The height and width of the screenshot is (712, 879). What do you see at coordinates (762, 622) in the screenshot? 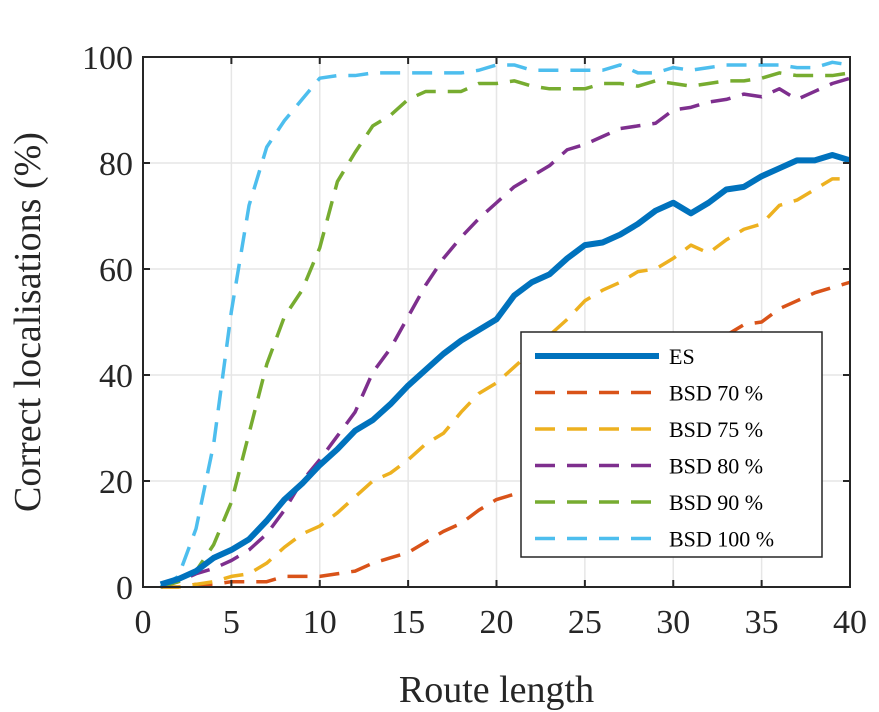
I see `x-tick-label: 35` at bounding box center [762, 622].